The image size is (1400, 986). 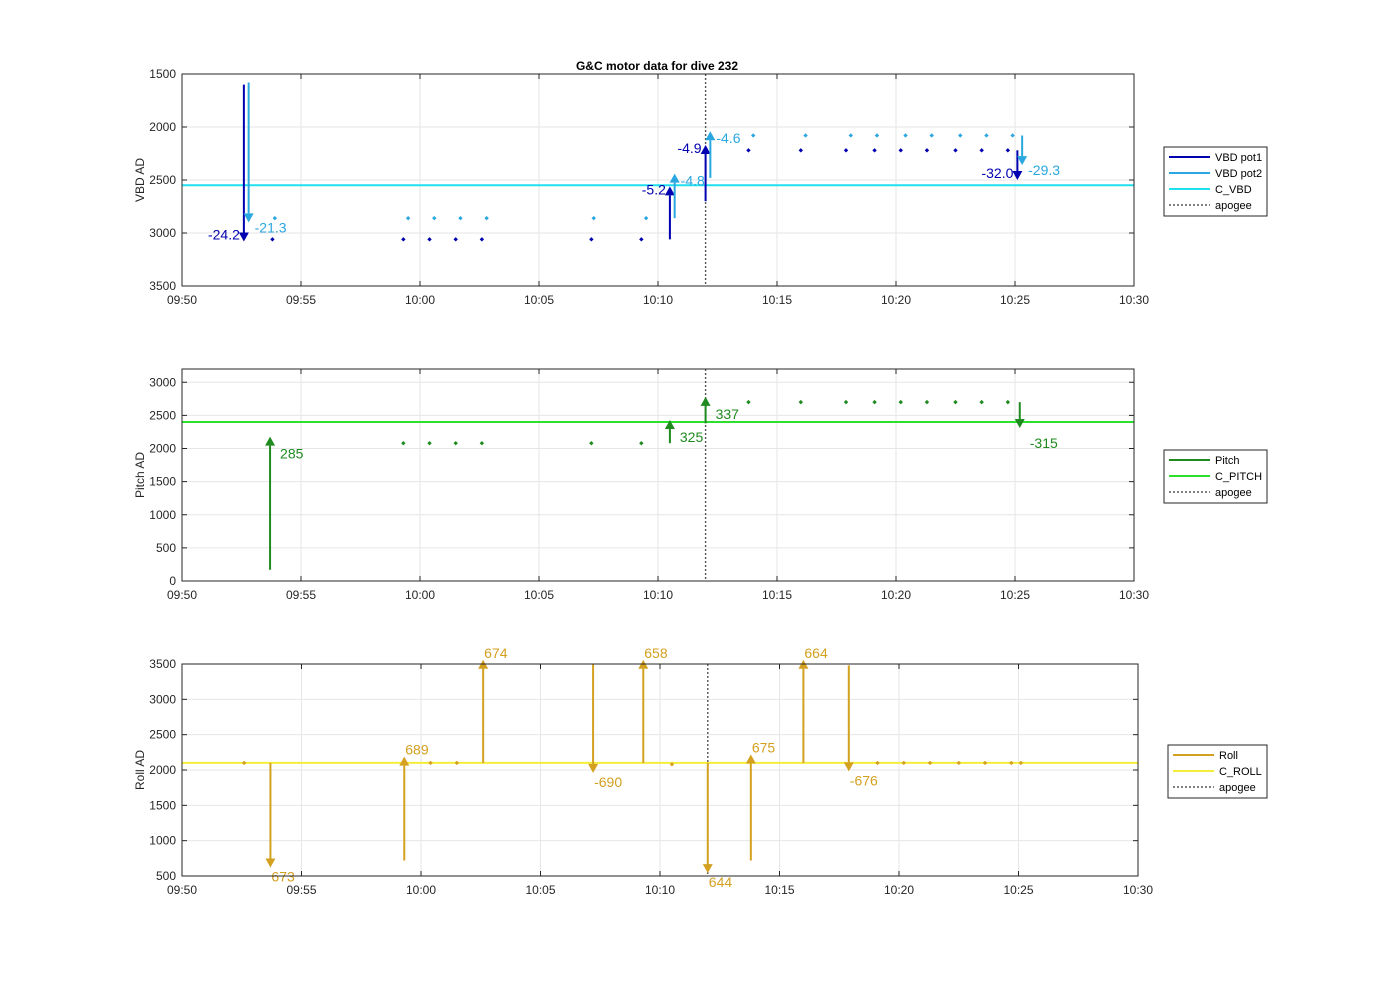 I want to click on arrow-label: -4.6, so click(x=728, y=138).